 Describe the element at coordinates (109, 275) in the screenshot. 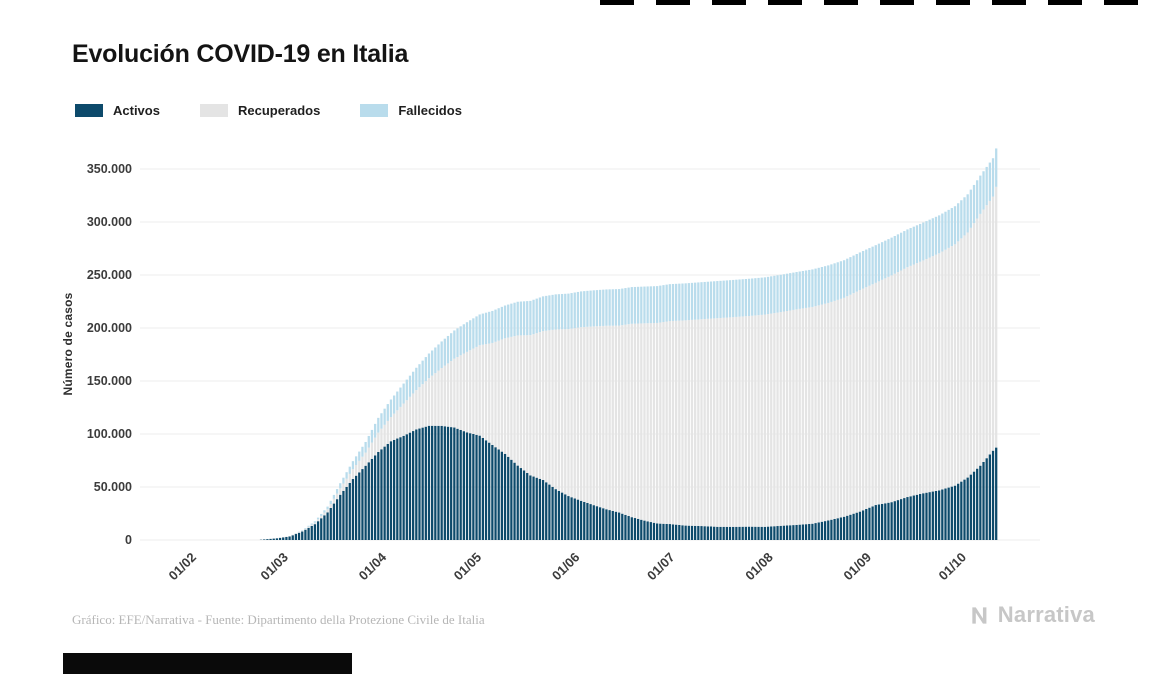

I see `svg-text: 250.000` at that location.